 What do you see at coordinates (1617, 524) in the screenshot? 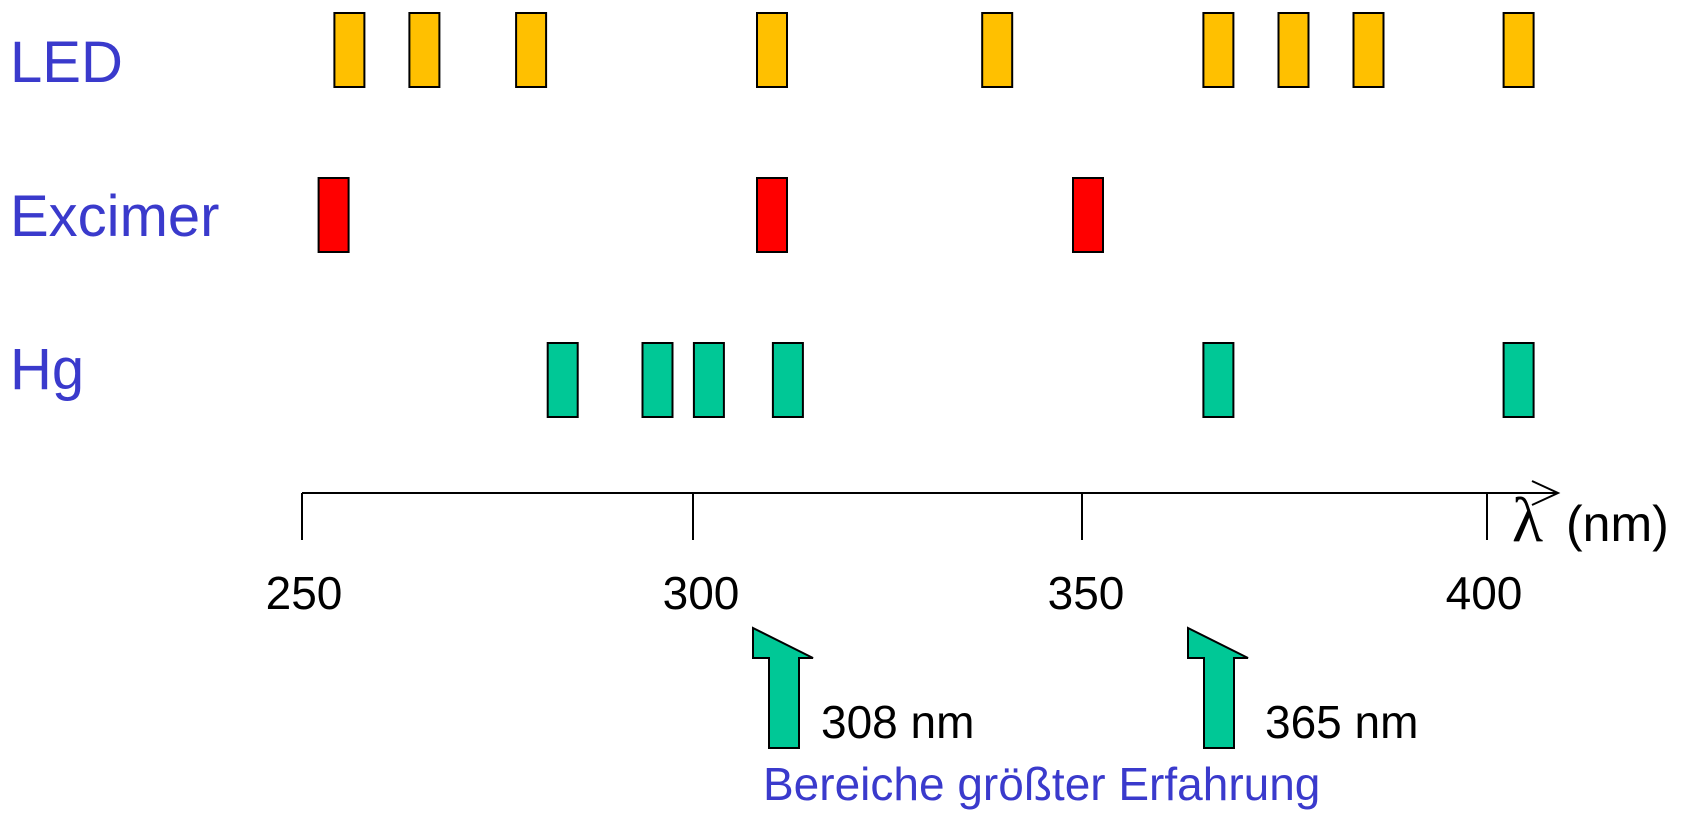
I see `axis-unit-label: (nm)` at bounding box center [1617, 524].